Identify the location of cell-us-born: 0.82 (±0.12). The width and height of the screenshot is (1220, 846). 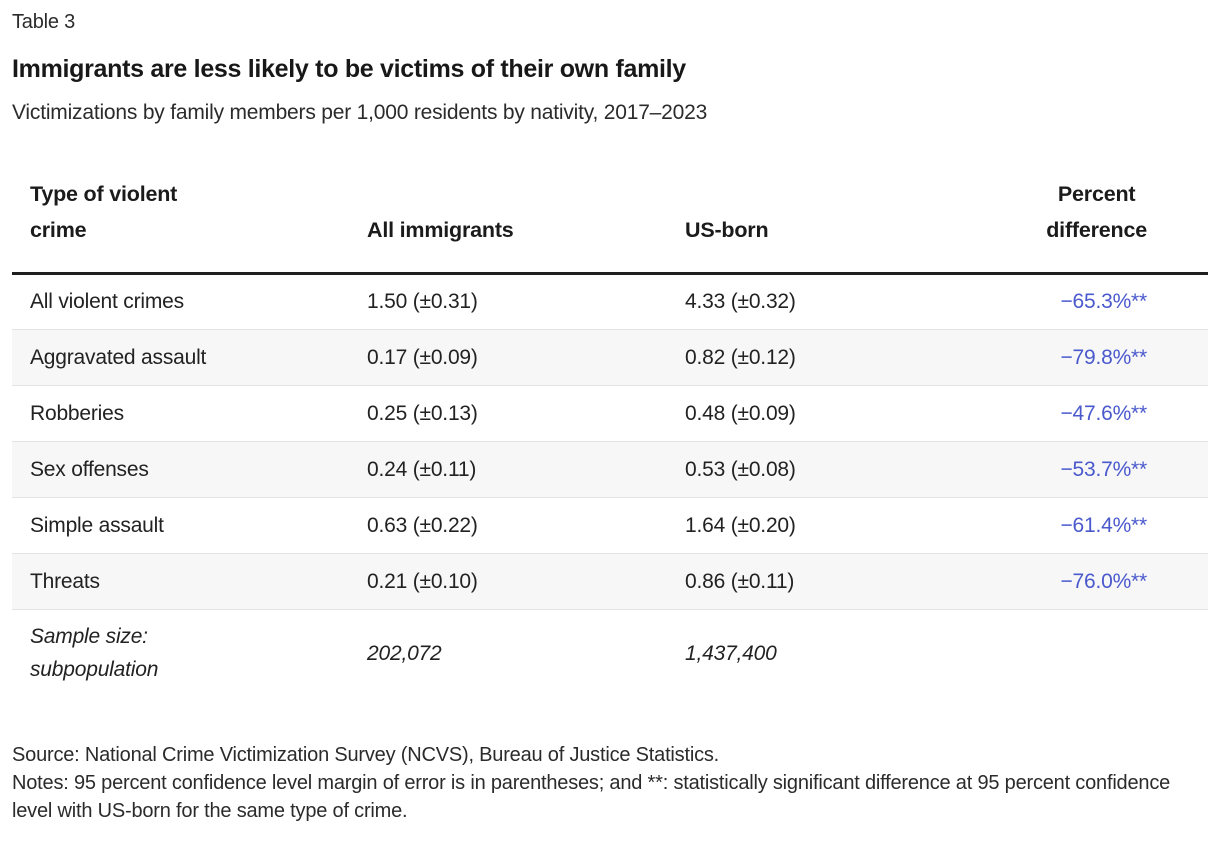
(740, 357).